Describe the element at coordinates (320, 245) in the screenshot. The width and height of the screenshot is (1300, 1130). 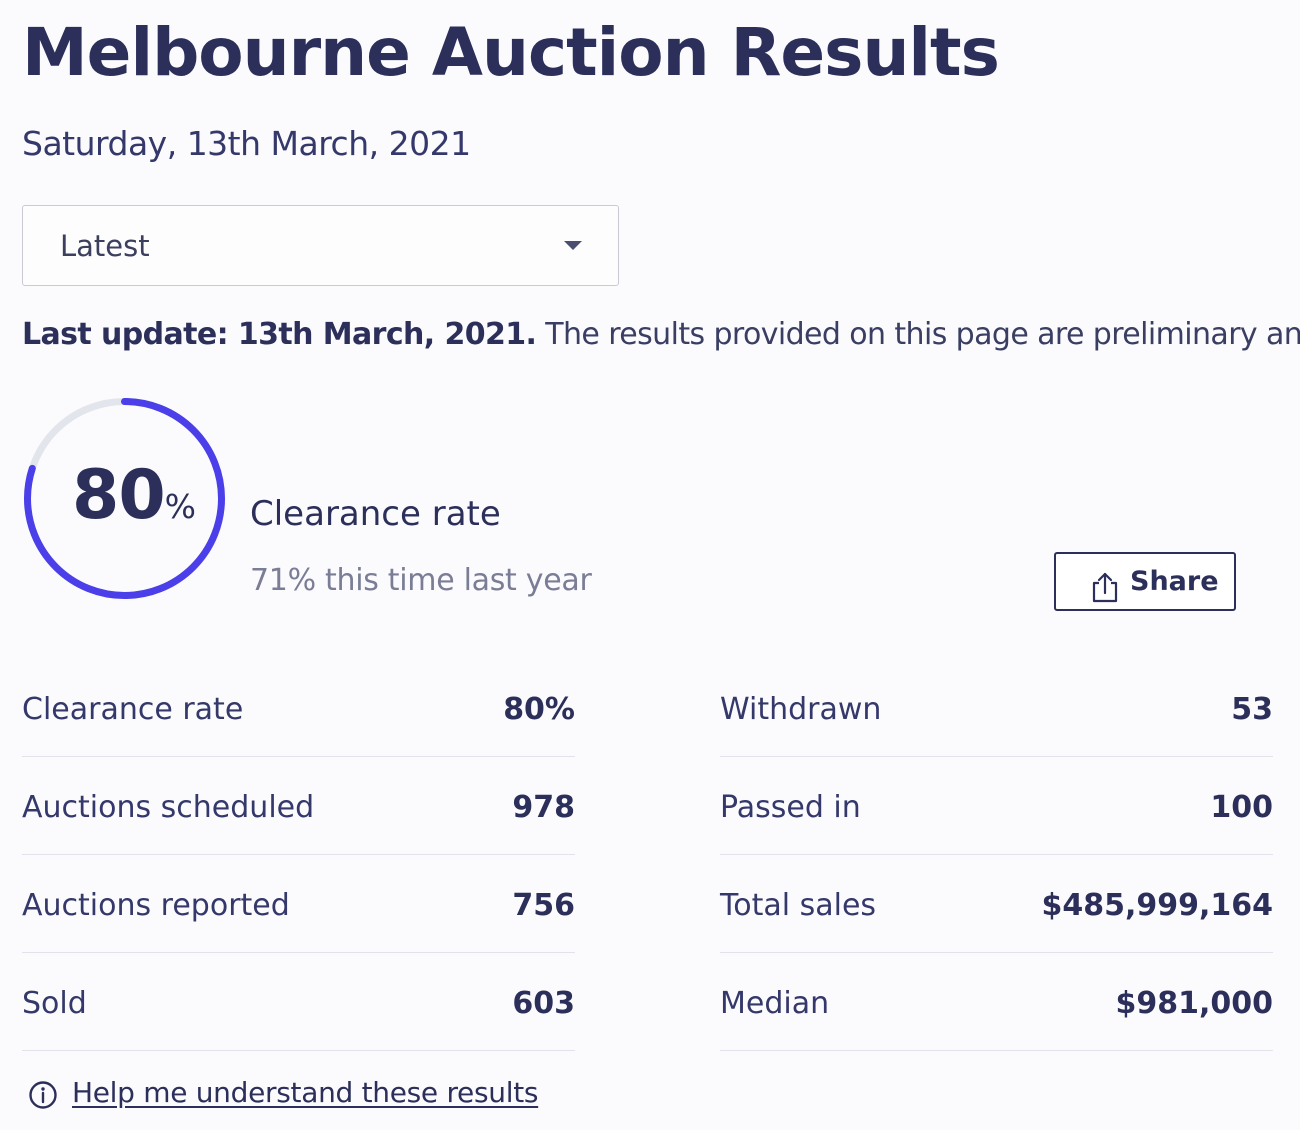
I see `results-period-select: Latest` at that location.